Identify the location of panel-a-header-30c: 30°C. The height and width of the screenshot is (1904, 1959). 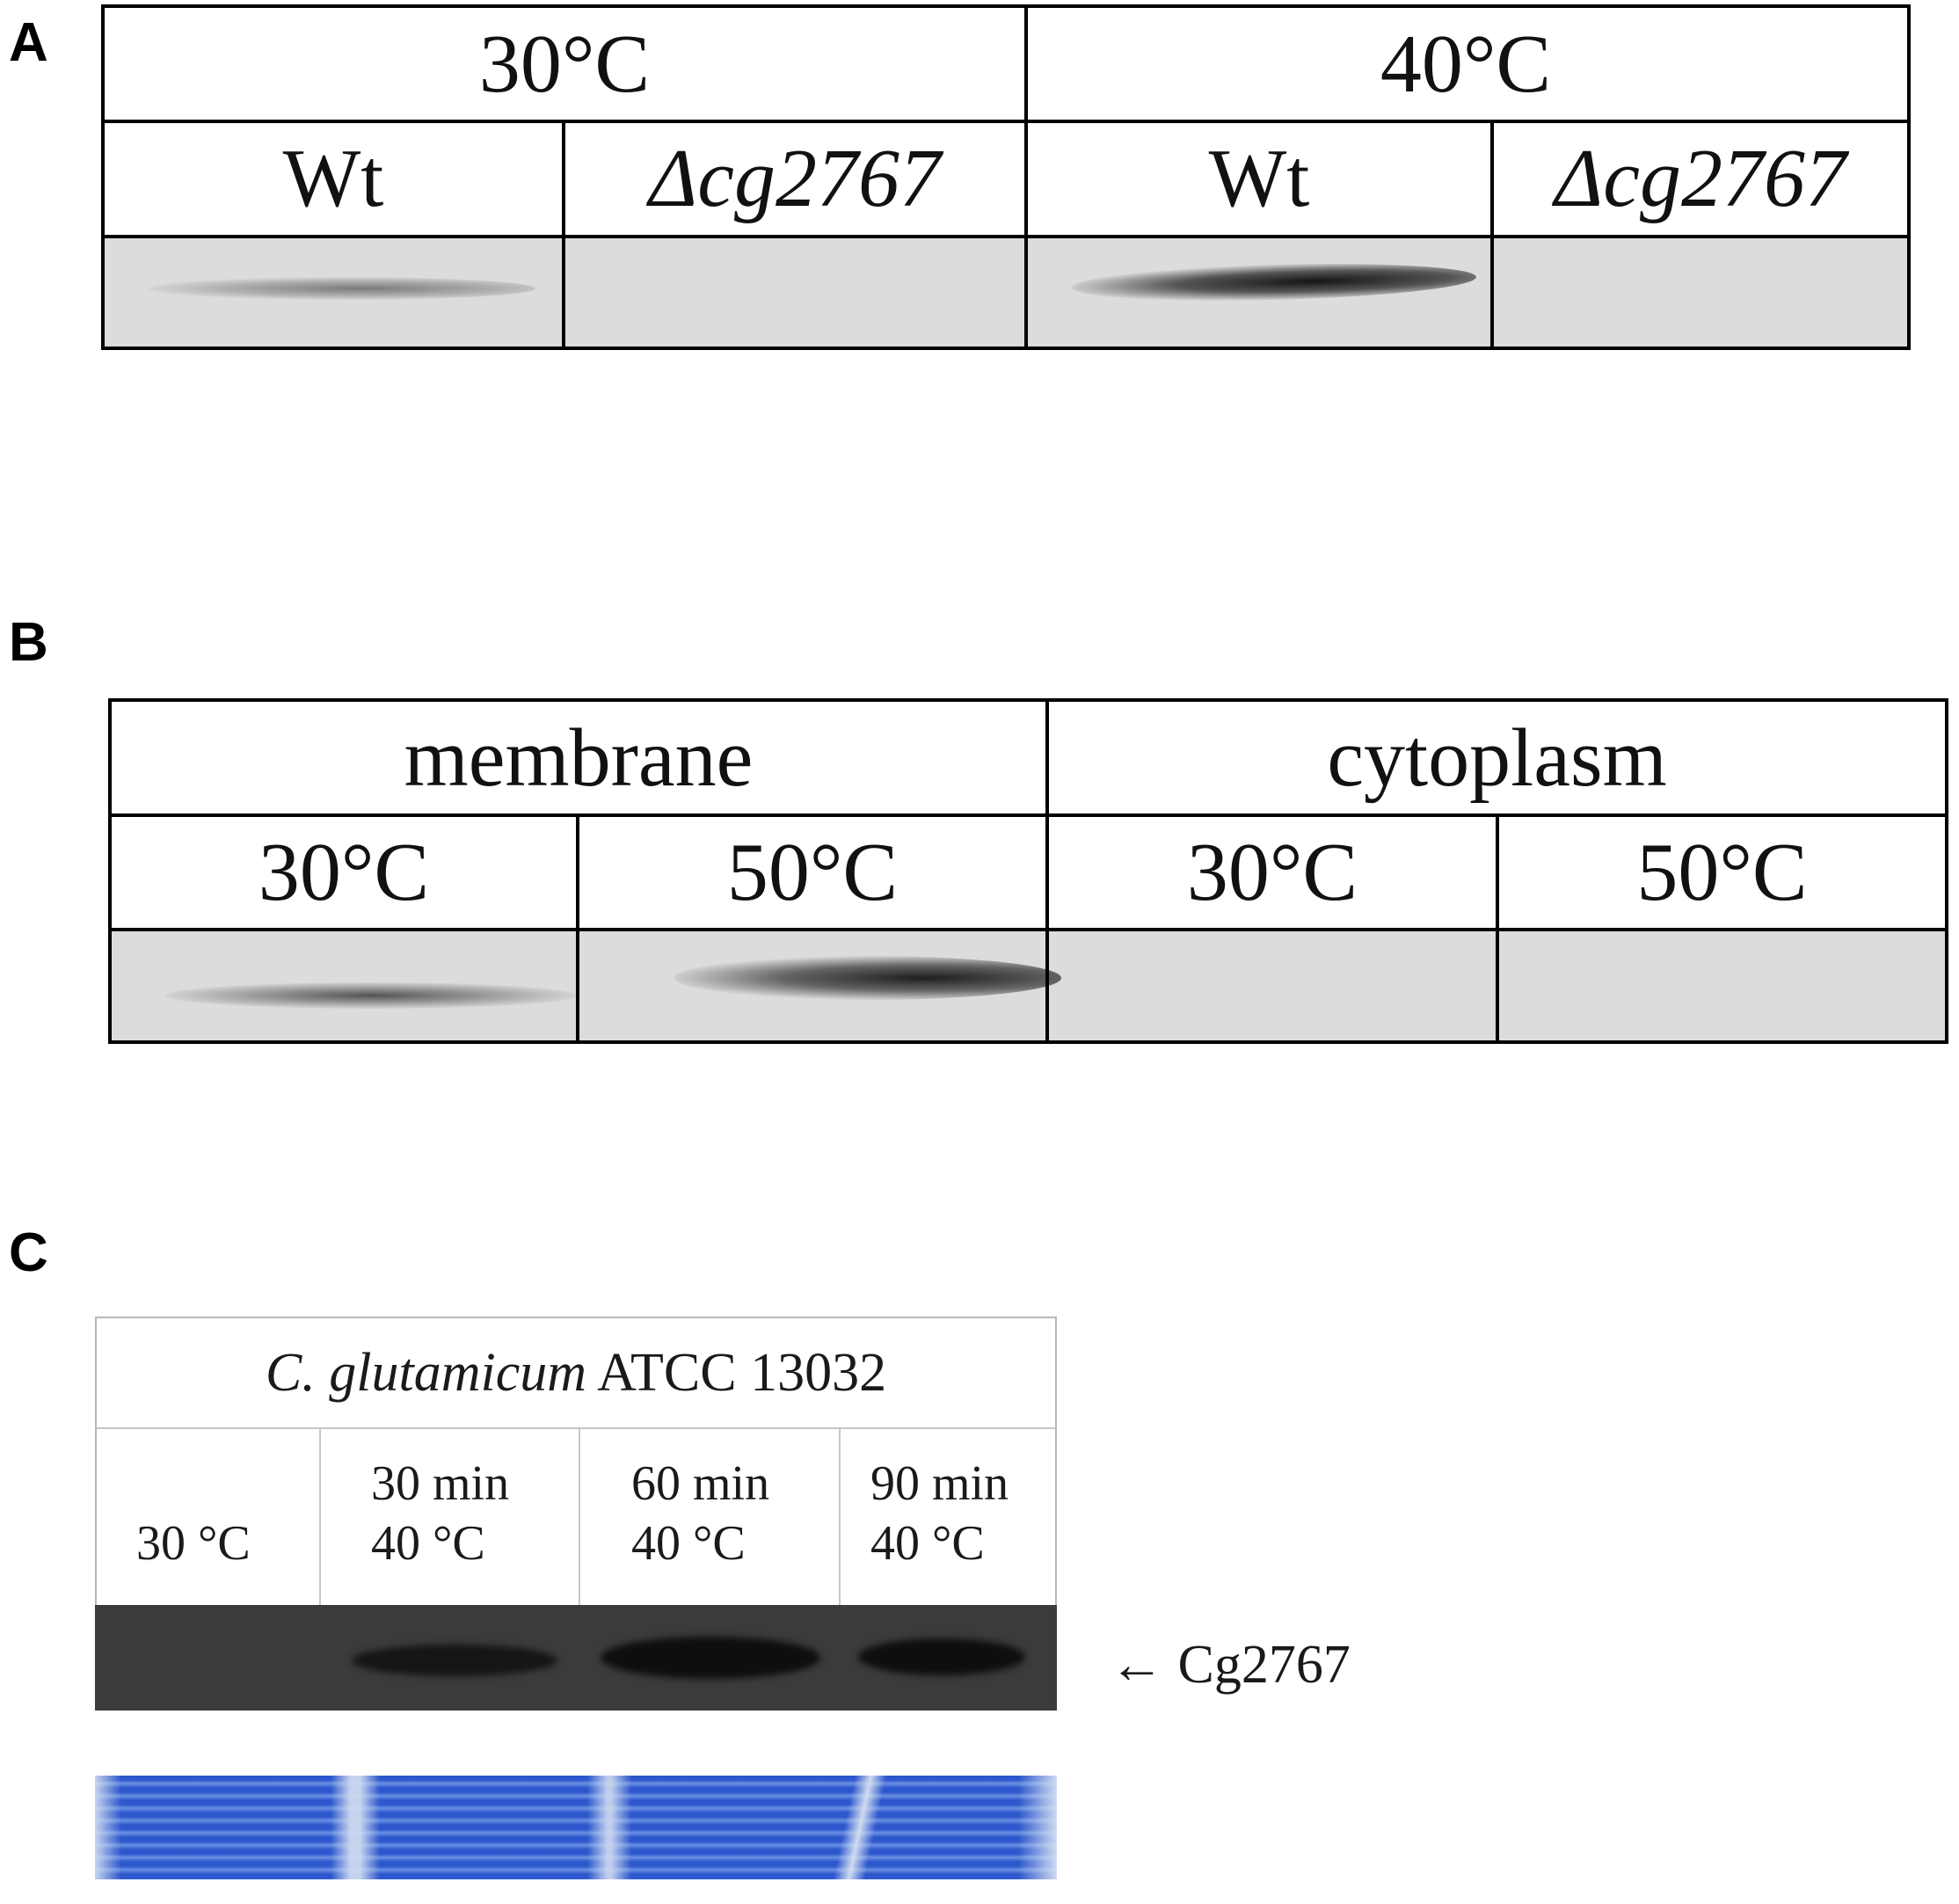
(564, 64).